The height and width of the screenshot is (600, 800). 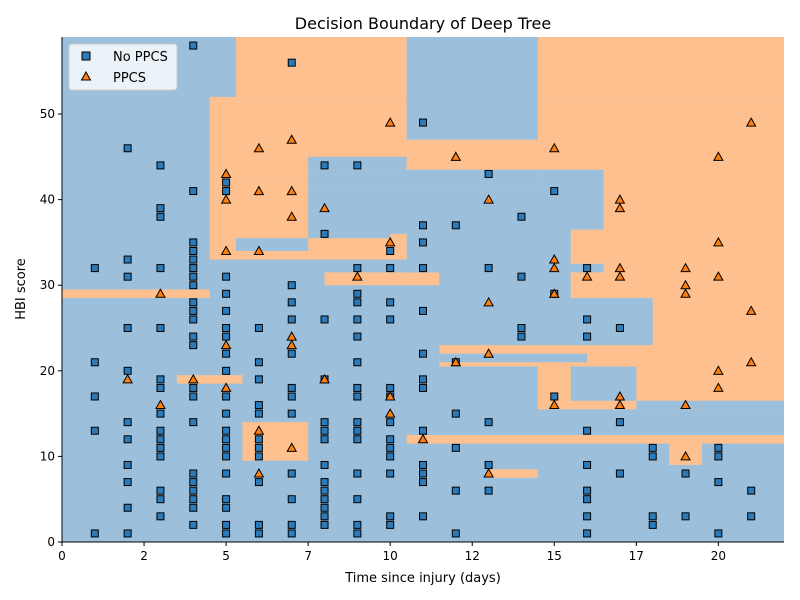 I want to click on y-tick-label: 30, so click(x=47, y=285).